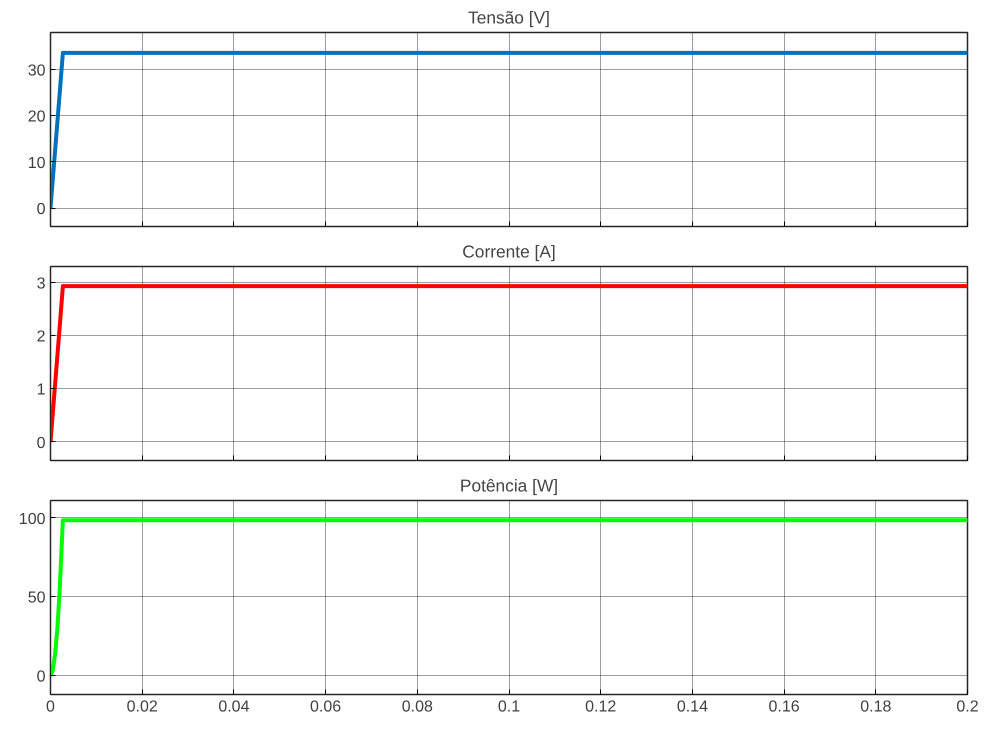 The width and height of the screenshot is (991, 729). Describe the element at coordinates (509, 252) in the screenshot. I see `chart-title: Corrente [A]` at that location.